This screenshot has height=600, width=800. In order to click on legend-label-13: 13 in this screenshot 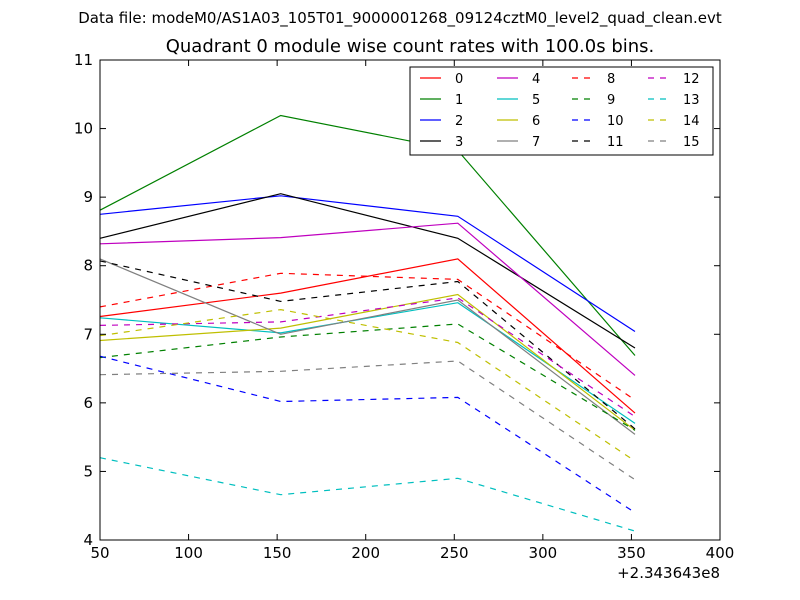, I will do `click(691, 100)`.